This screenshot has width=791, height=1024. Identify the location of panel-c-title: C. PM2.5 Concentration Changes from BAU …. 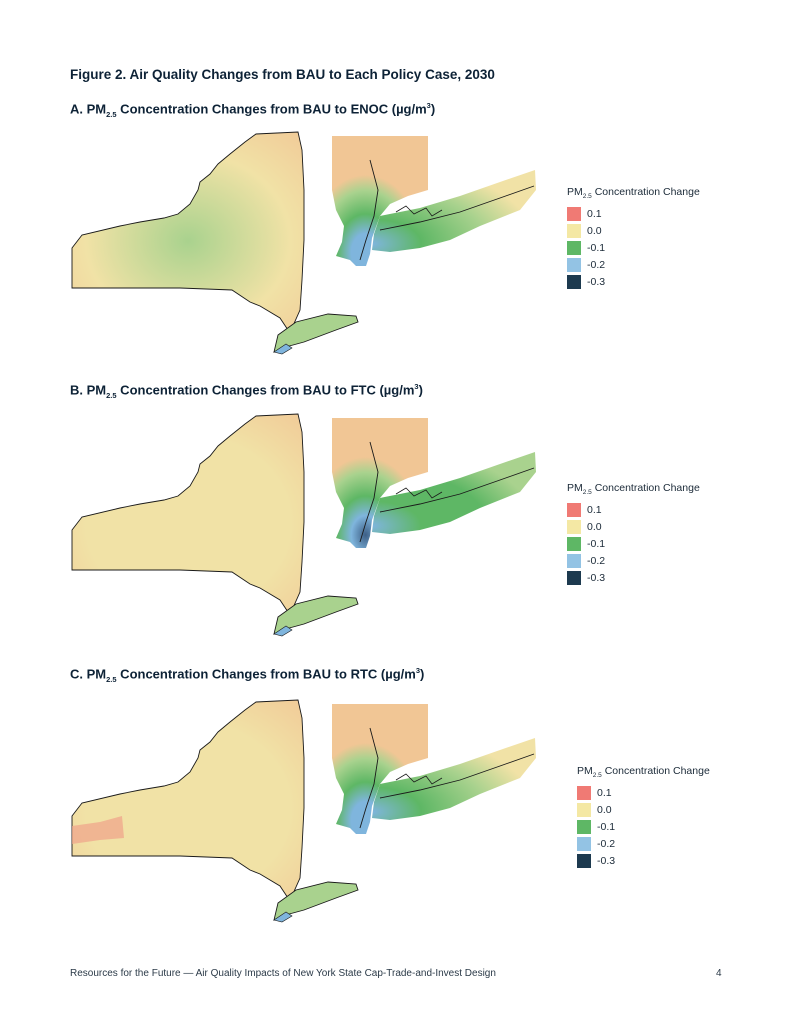
(247, 675).